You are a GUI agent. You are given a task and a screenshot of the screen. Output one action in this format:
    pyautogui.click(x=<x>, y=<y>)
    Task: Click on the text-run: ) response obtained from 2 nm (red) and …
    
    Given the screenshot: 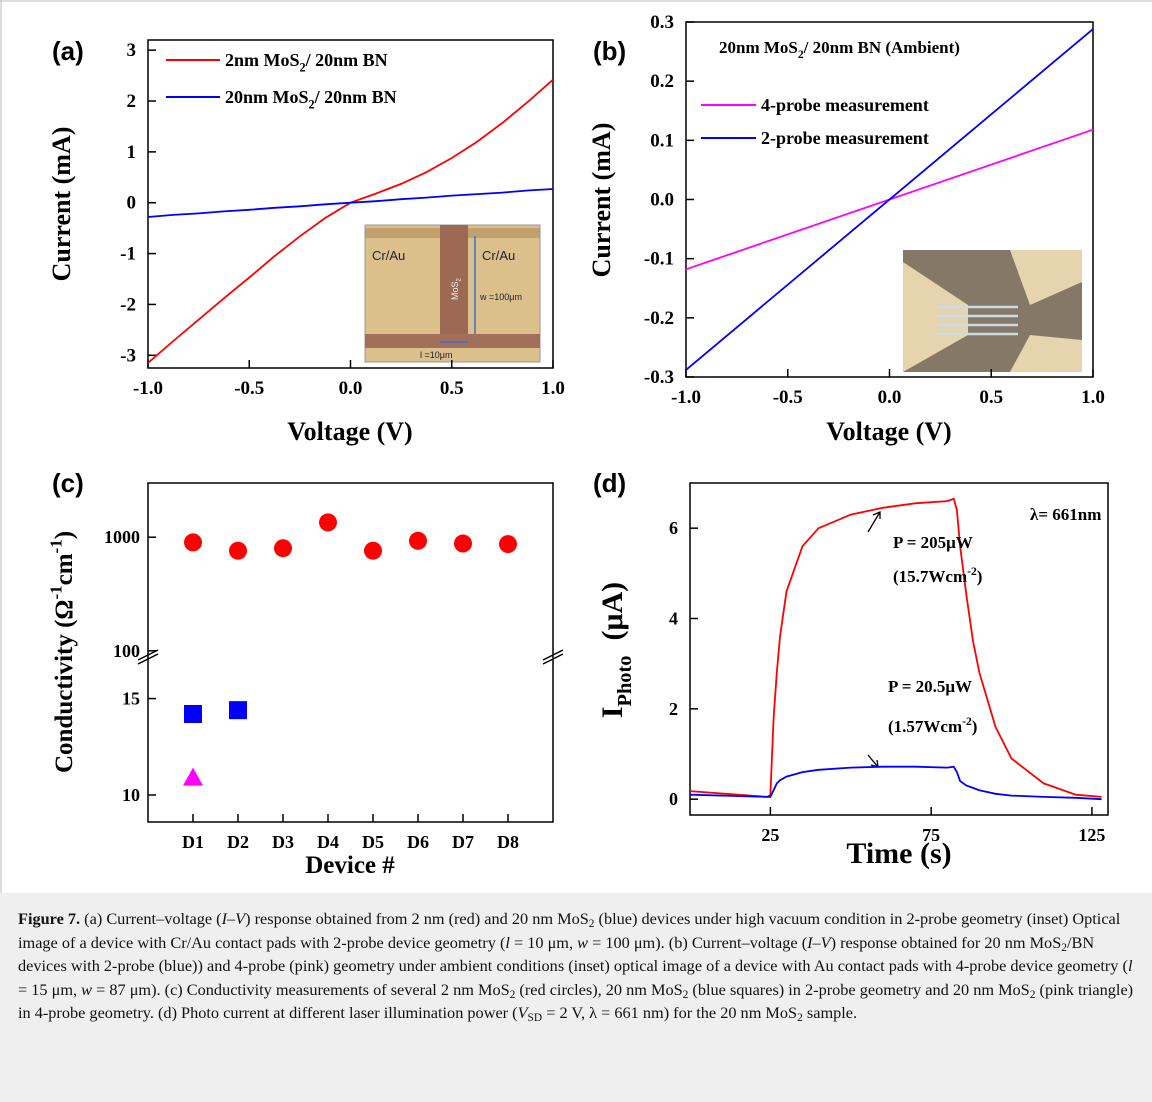 What is the action you would take?
    pyautogui.click(x=417, y=918)
    